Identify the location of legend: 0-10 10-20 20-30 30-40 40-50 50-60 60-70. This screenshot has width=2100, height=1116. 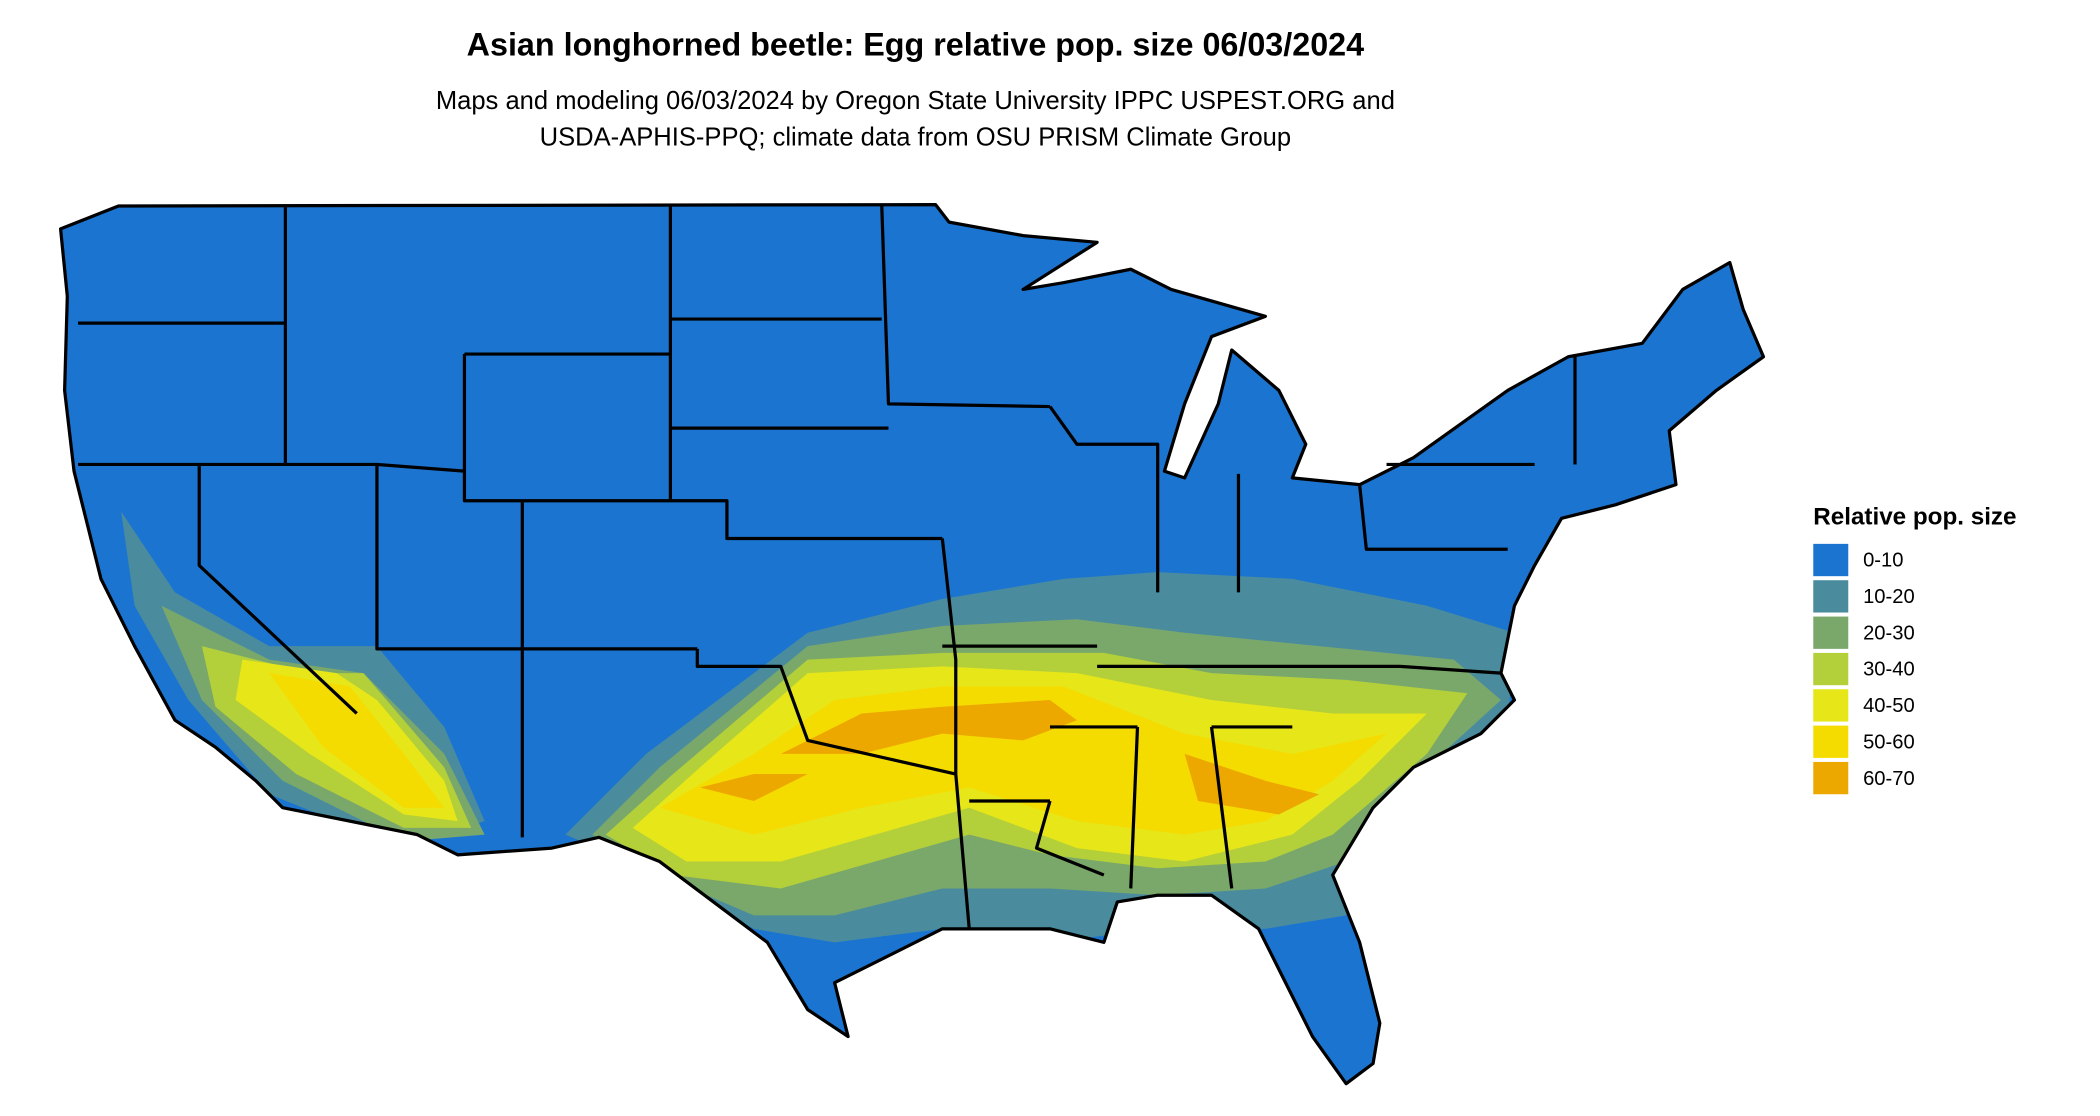
(1864, 669).